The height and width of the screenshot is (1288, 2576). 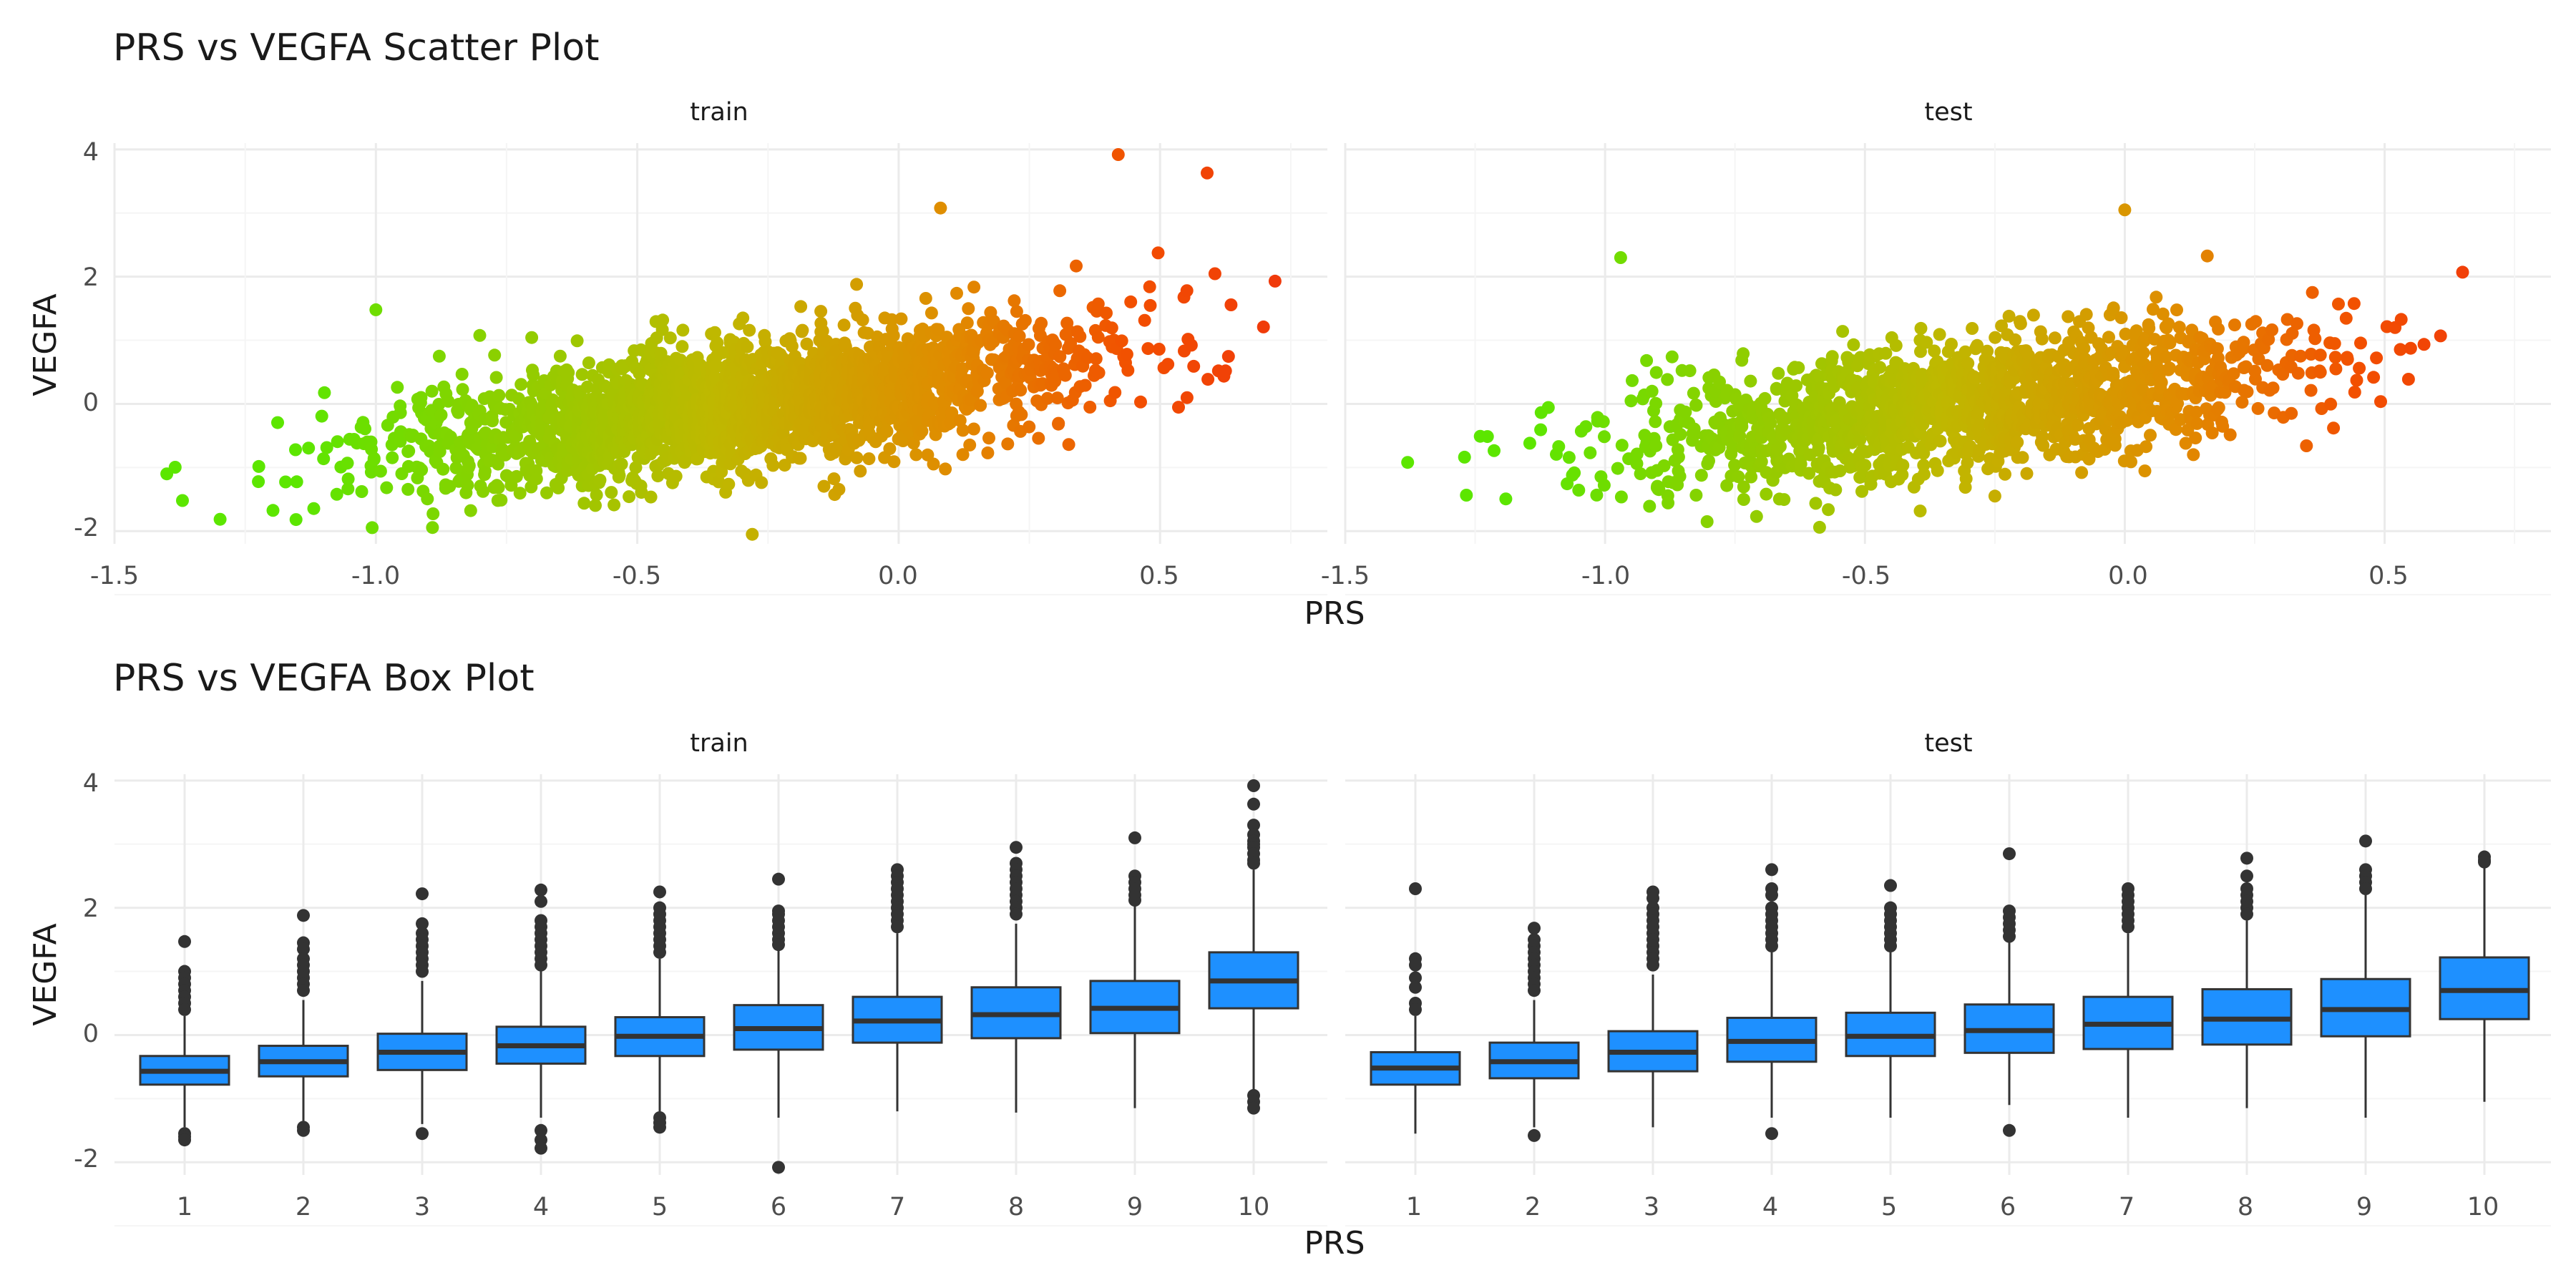 What do you see at coordinates (1345, 576) in the screenshot?
I see `scatter-test-x-tick: -1.5` at bounding box center [1345, 576].